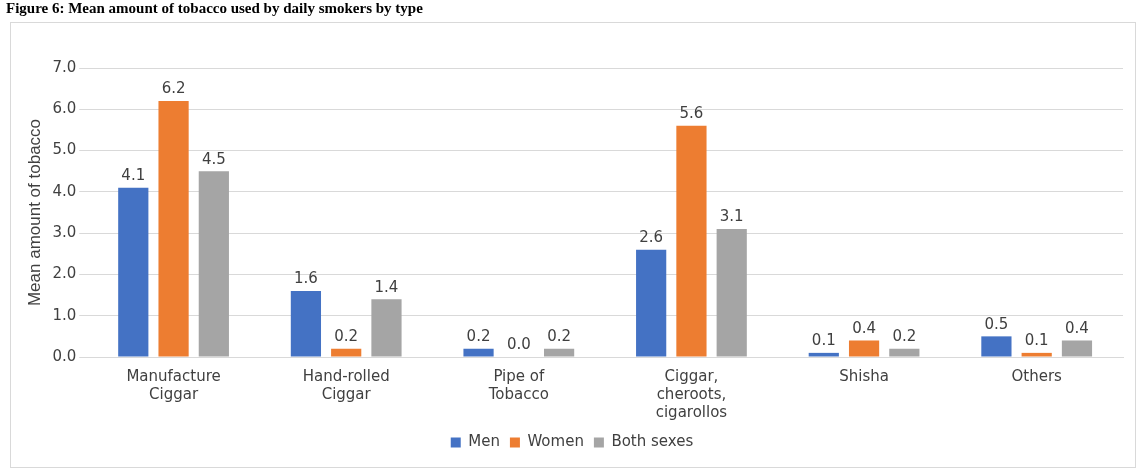 This screenshot has width=1142, height=468. What do you see at coordinates (133, 175) in the screenshot?
I see `data-label: 4.1` at bounding box center [133, 175].